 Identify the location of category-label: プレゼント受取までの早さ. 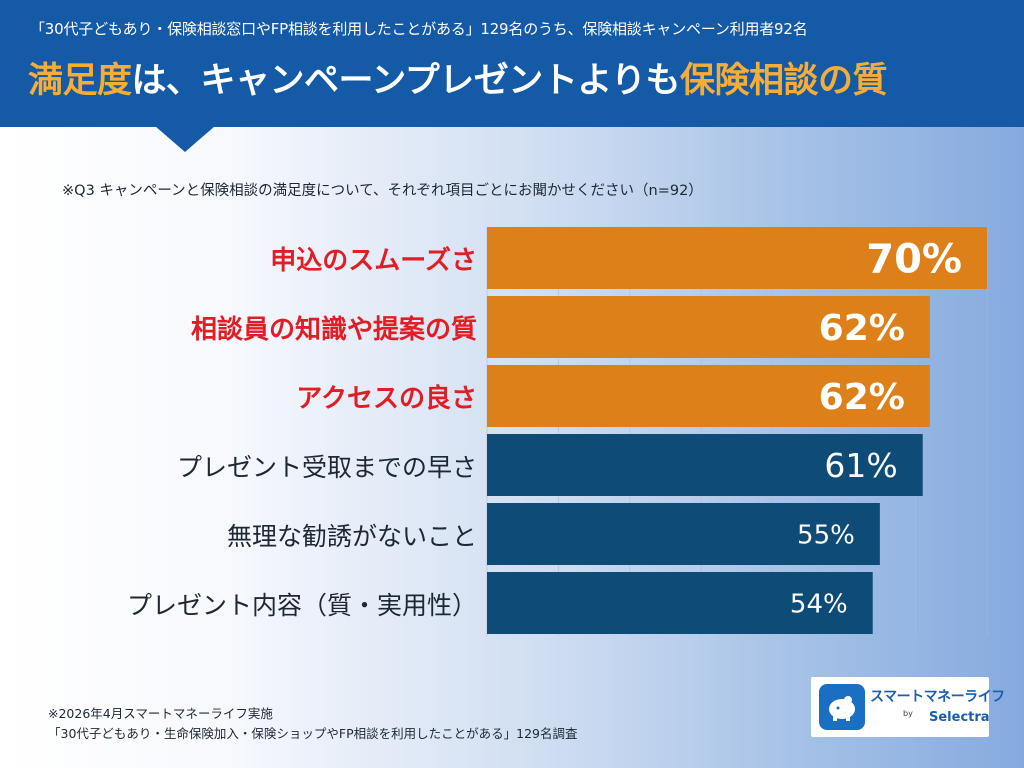
(327, 467).